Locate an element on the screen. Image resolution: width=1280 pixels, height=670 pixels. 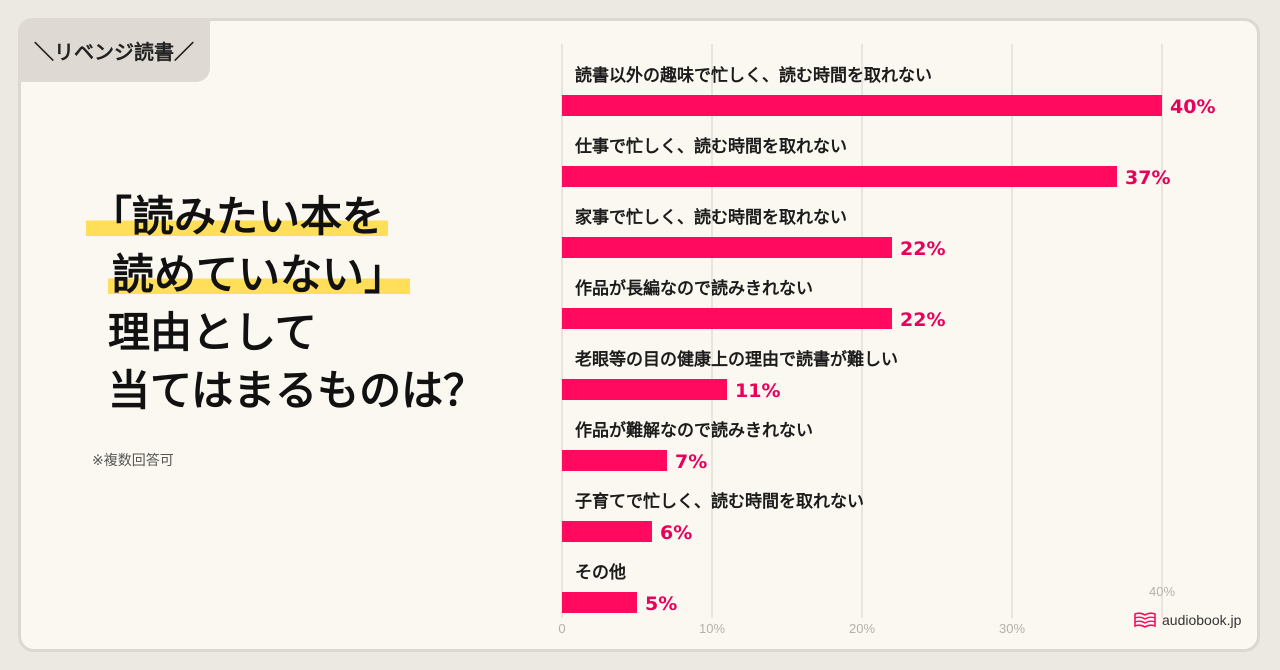
x-tick-label: 20% is located at coordinates (862, 628).